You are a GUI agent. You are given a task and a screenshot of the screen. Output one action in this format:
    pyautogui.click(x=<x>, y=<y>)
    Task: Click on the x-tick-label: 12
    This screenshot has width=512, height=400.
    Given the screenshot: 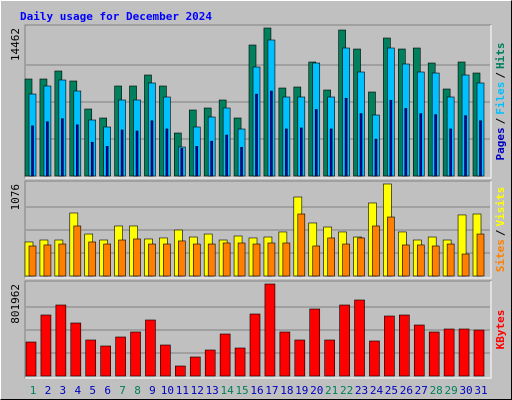 What is the action you would take?
    pyautogui.click(x=197, y=390)
    